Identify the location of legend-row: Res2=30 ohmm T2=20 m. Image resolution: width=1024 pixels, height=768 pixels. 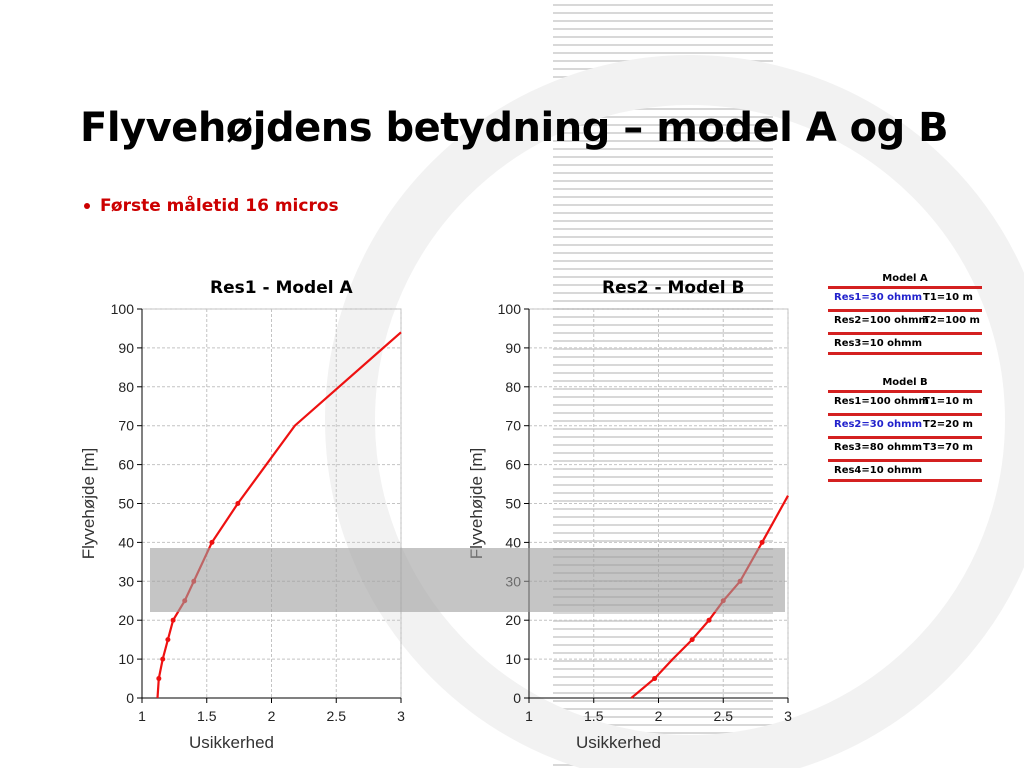
(905, 424).